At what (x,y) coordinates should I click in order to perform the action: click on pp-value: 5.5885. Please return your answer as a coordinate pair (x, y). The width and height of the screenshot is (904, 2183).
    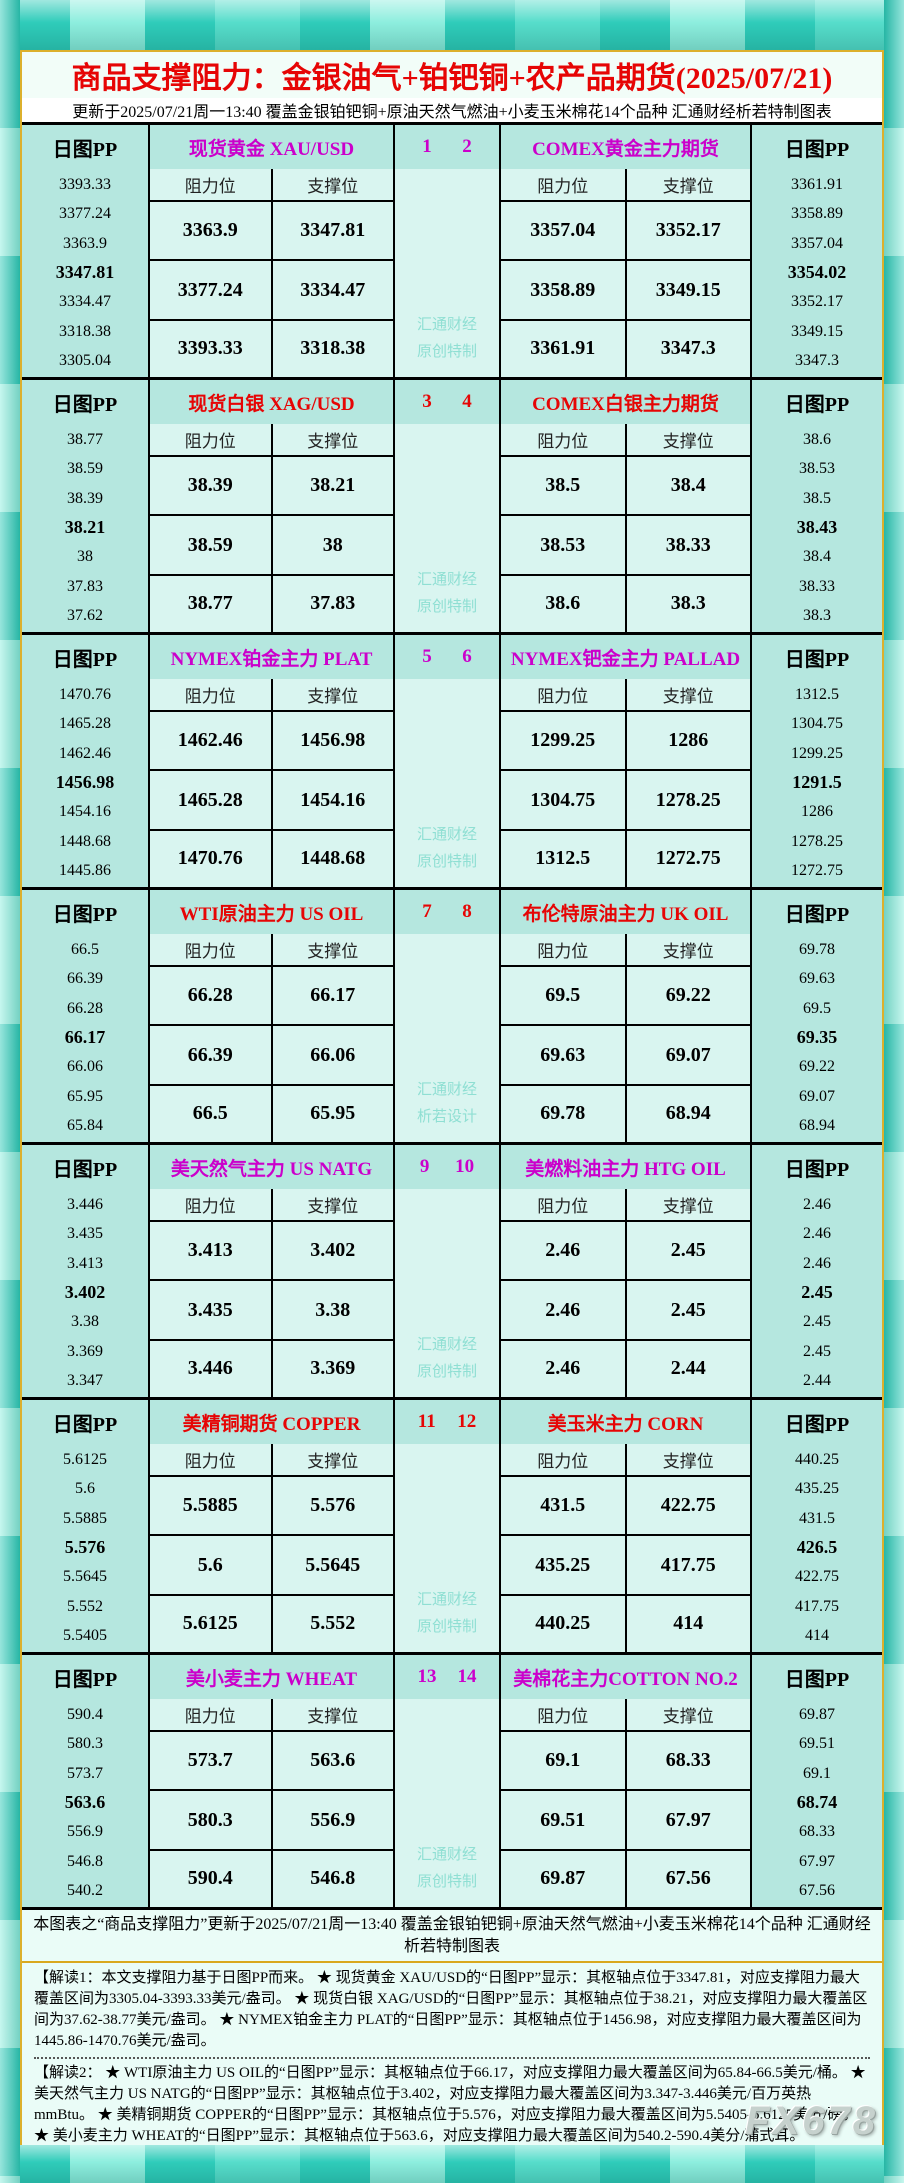
    Looking at the image, I should click on (85, 1518).